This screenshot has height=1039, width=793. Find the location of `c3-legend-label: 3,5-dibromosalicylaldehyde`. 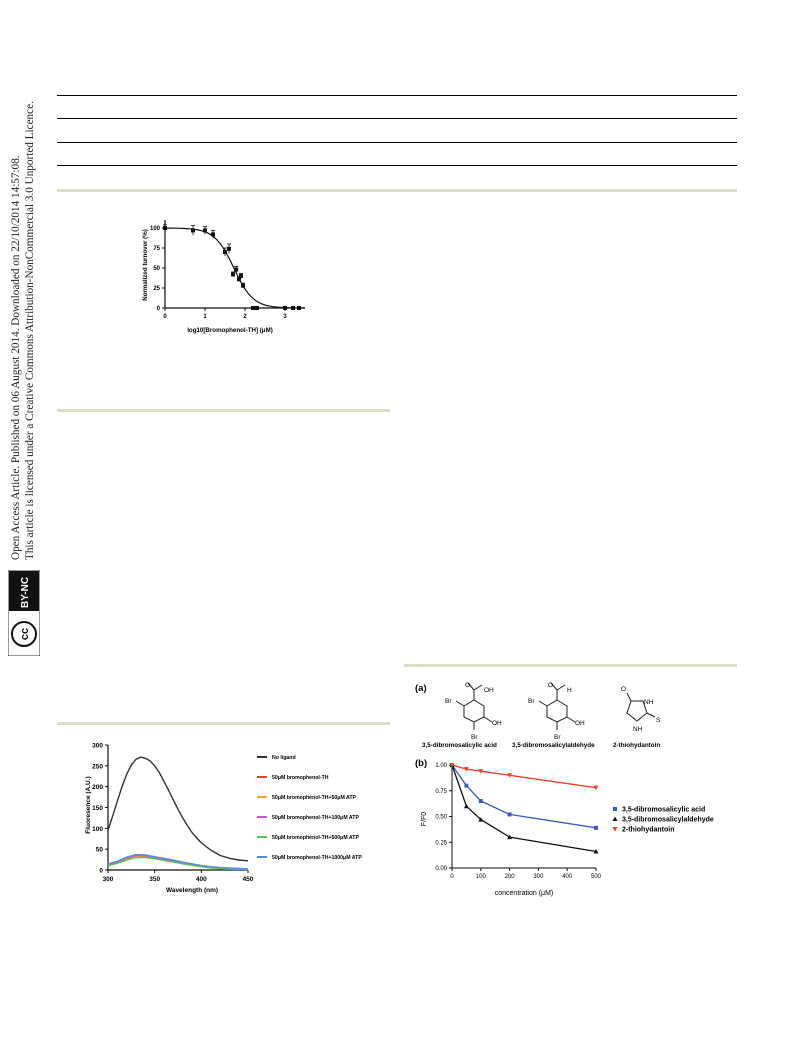

c3-legend-label: 3,5-dibromosalicylaldehyde is located at coordinates (668, 820).